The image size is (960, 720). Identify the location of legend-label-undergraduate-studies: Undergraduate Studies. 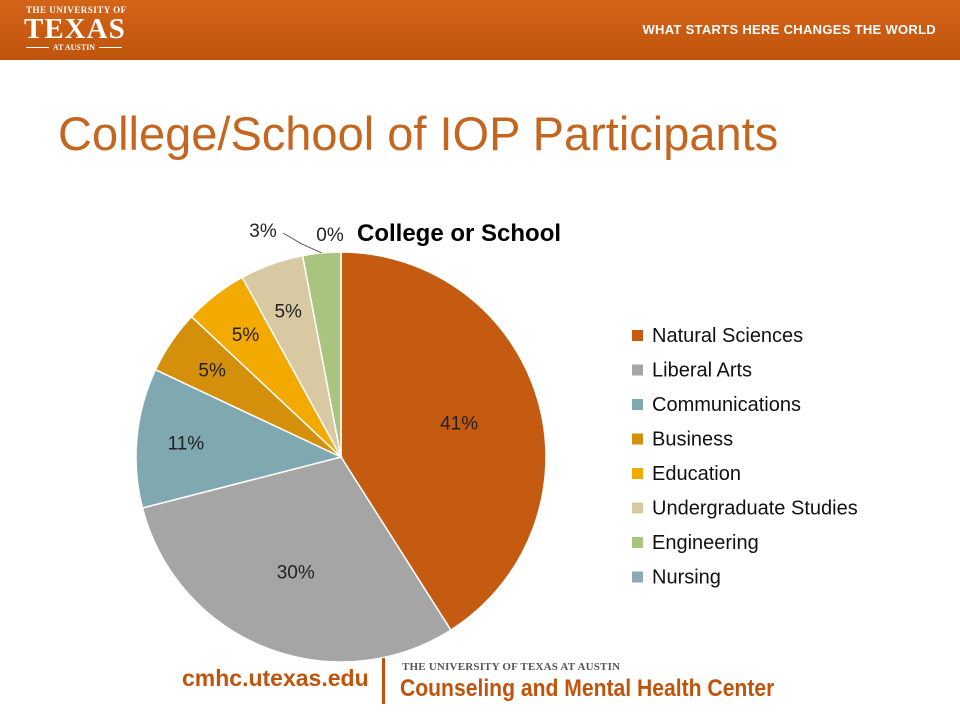
(755, 509).